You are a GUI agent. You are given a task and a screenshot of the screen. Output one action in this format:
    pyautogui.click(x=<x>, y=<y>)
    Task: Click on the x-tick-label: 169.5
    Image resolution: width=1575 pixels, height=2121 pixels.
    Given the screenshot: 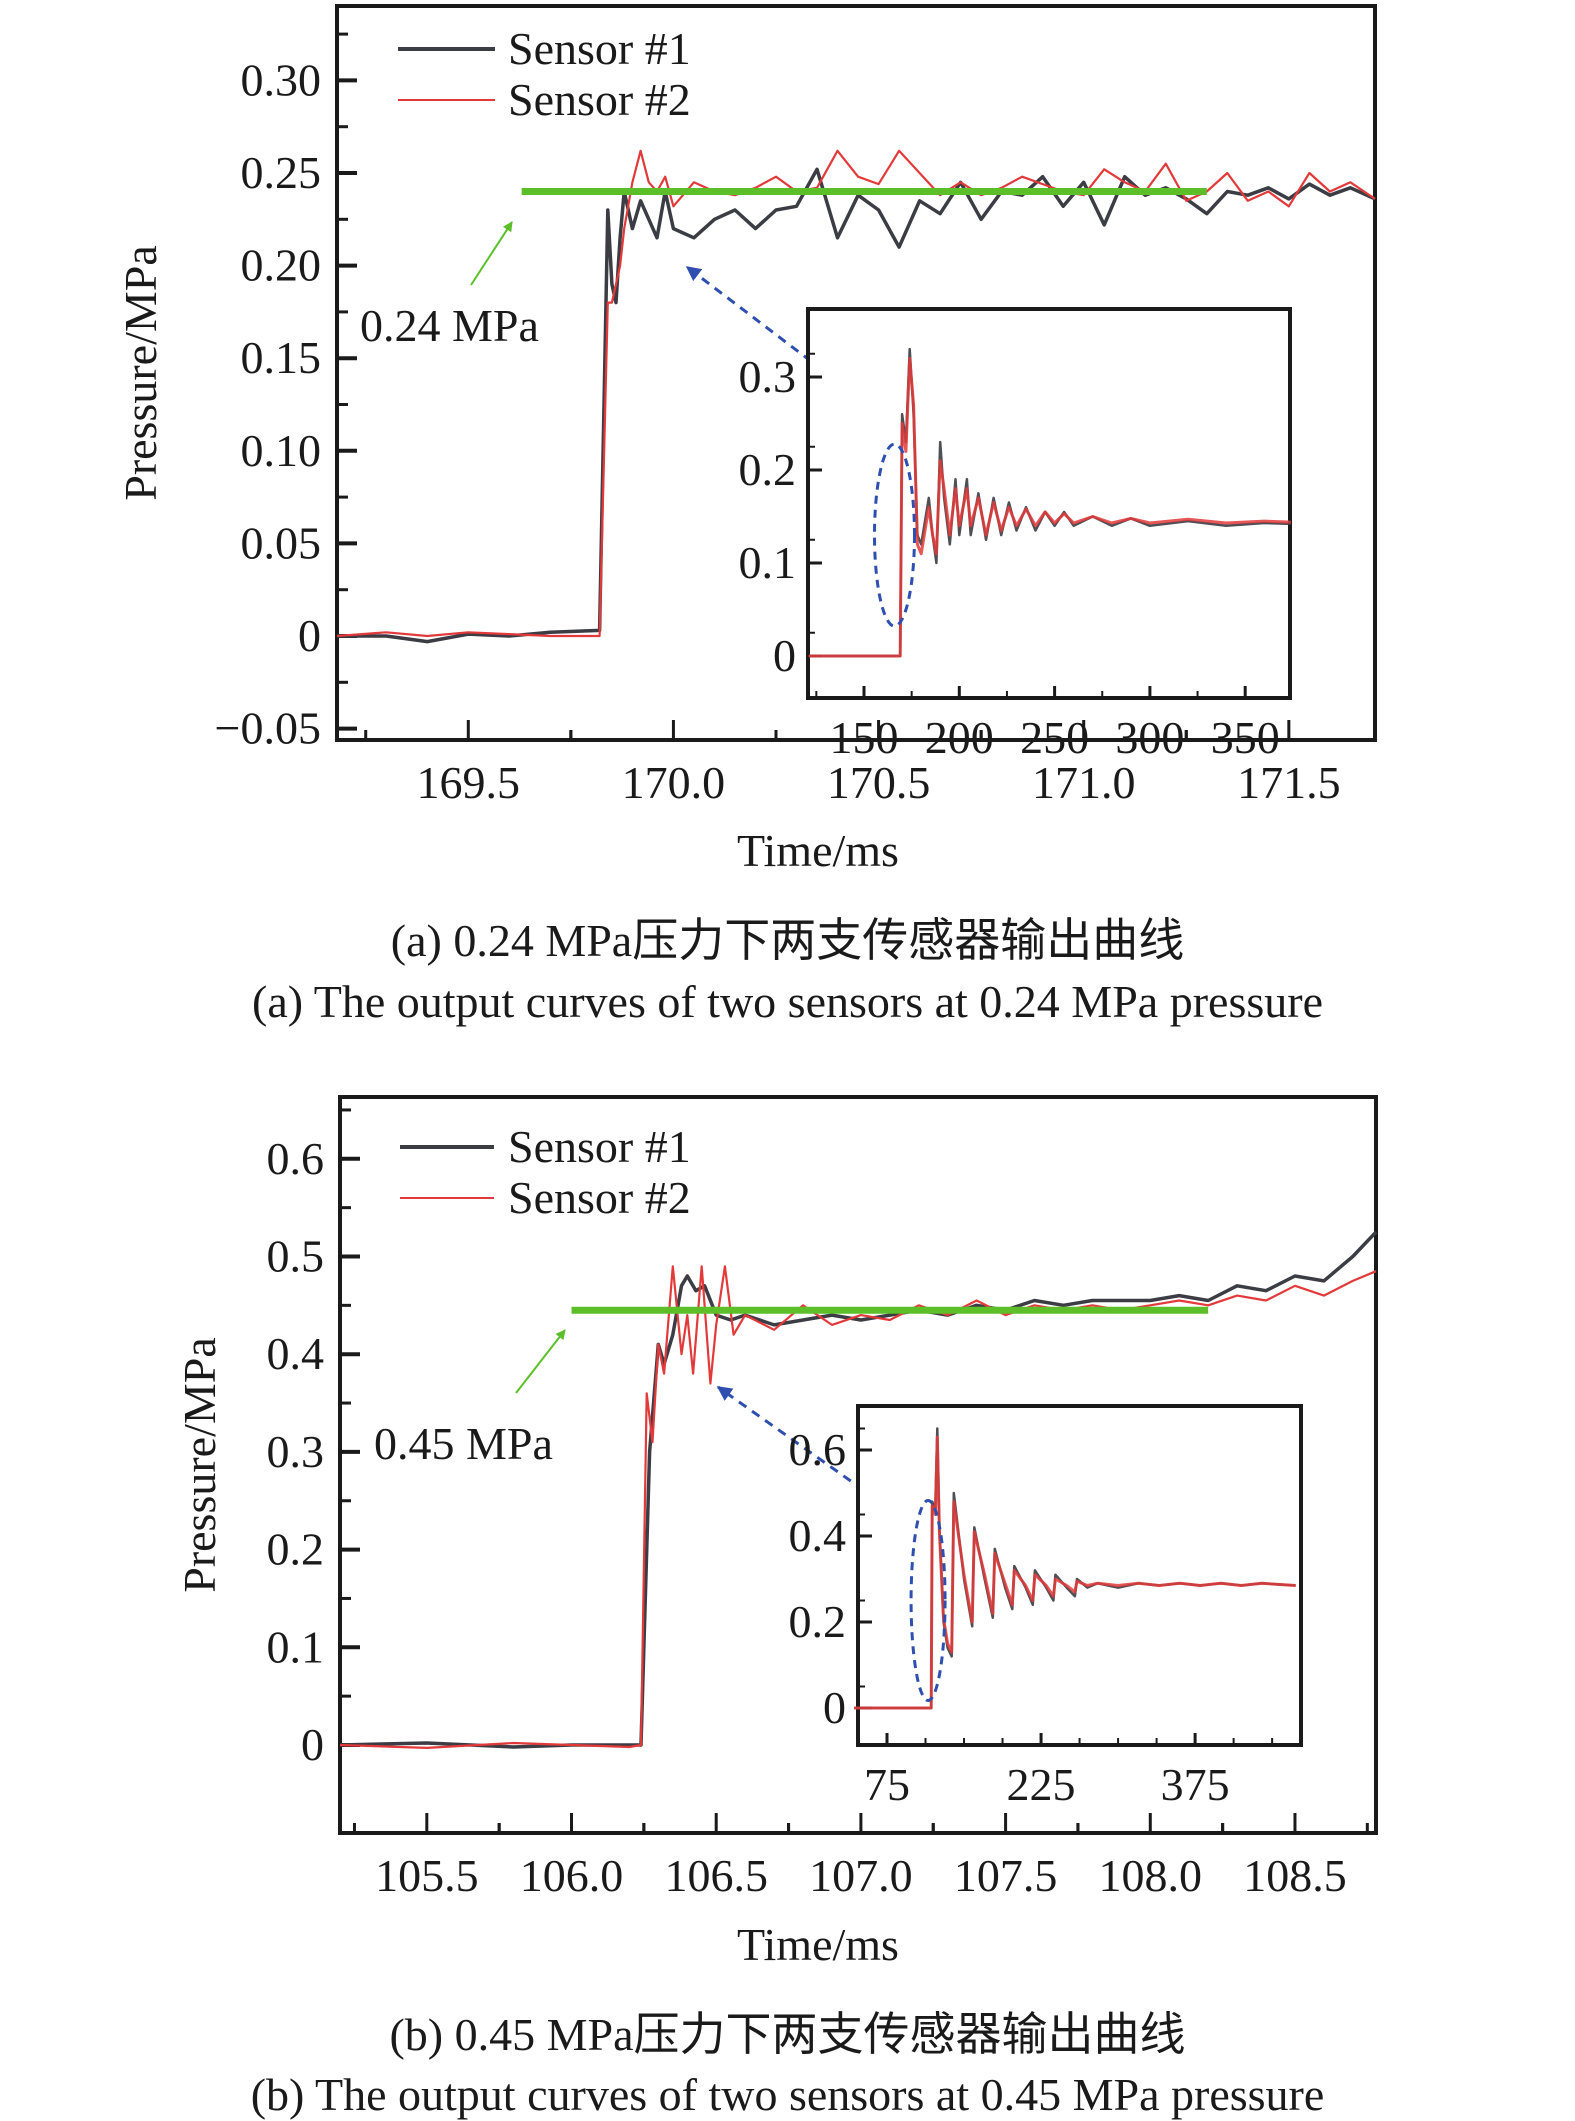 What is the action you would take?
    pyautogui.click(x=469, y=782)
    